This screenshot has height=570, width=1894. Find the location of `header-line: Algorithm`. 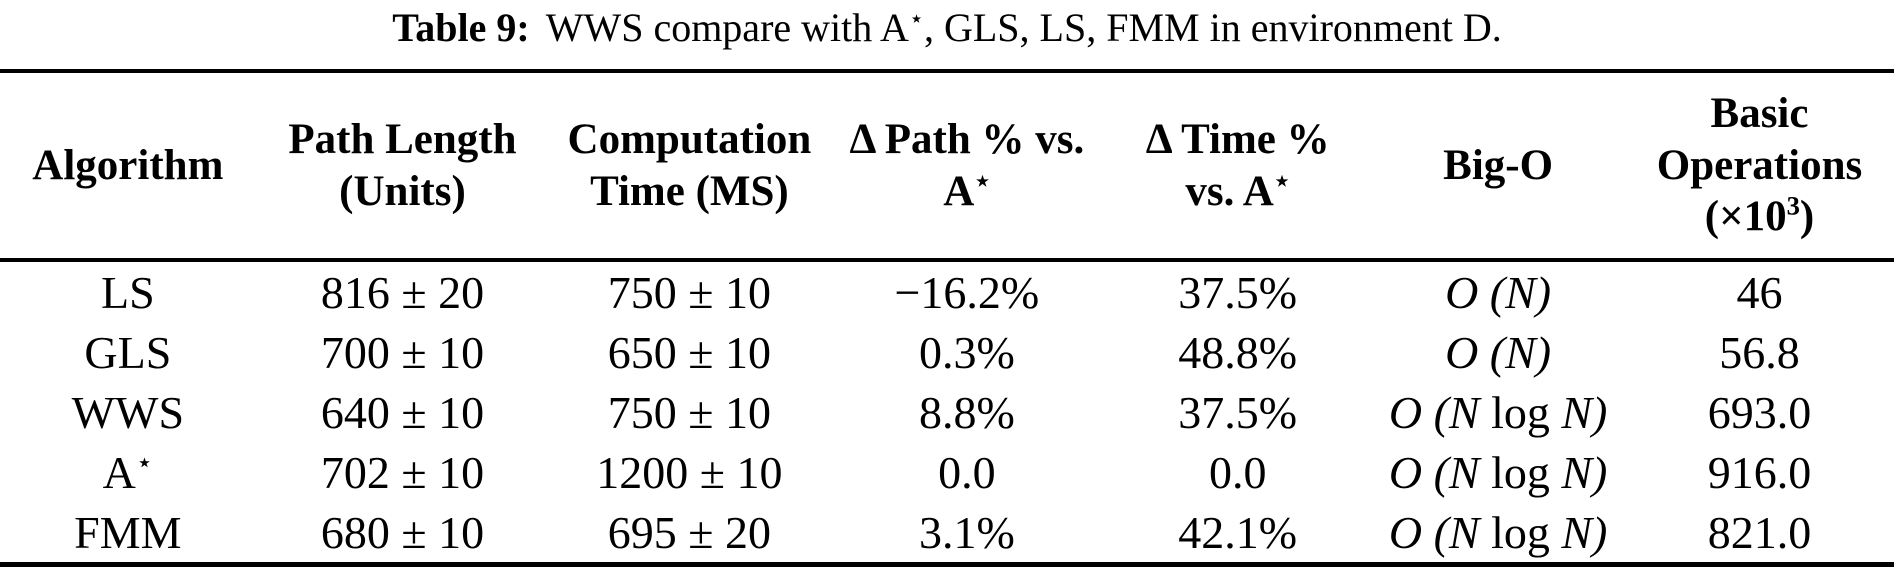

header-line: Algorithm is located at coordinates (128, 165).